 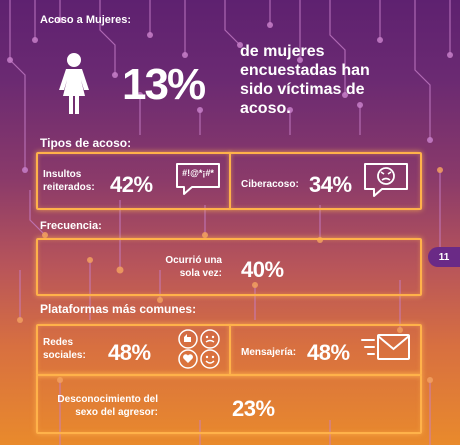 I want to click on section-title-harassment: Acoso a Mujeres:, so click(x=86, y=20).